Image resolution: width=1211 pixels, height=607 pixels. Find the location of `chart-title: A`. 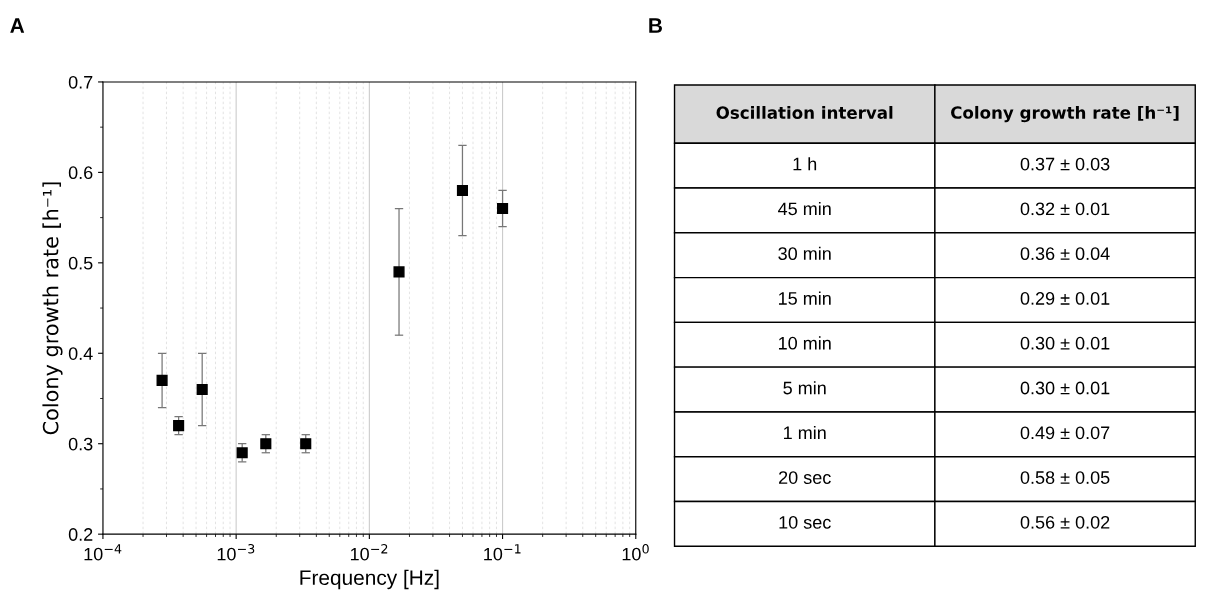

chart-title: A is located at coordinates (17, 25).